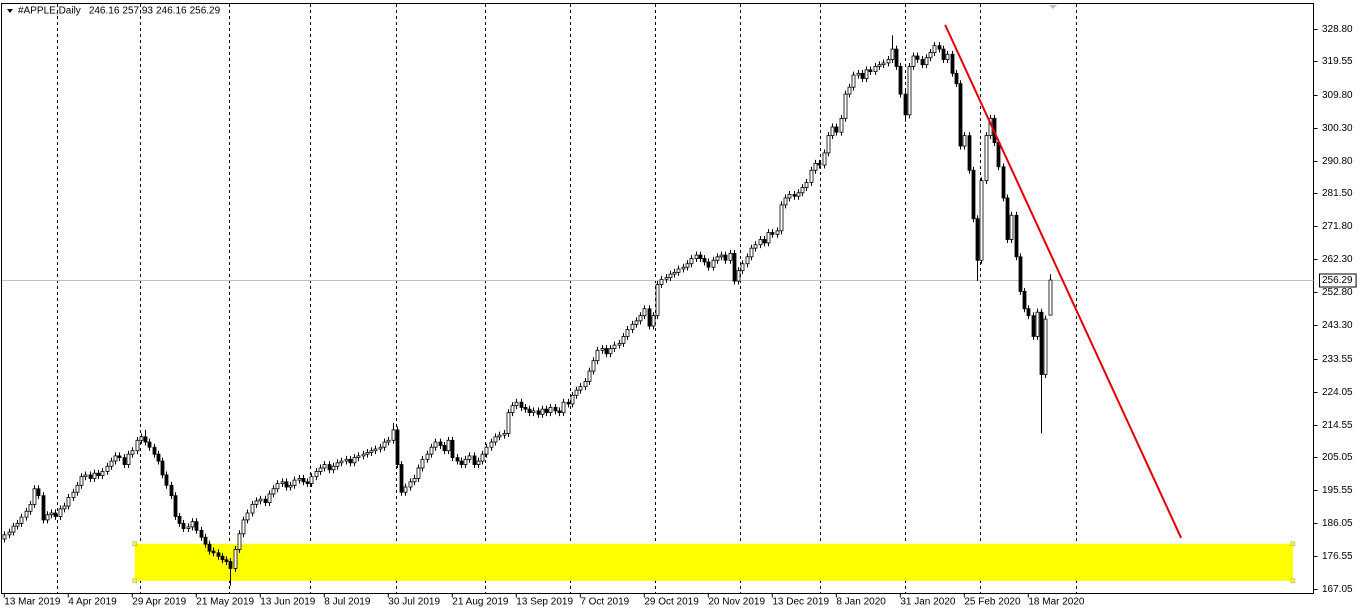 This screenshot has height=609, width=1363. I want to click on y-tick-label: 176.55, so click(1337, 556).